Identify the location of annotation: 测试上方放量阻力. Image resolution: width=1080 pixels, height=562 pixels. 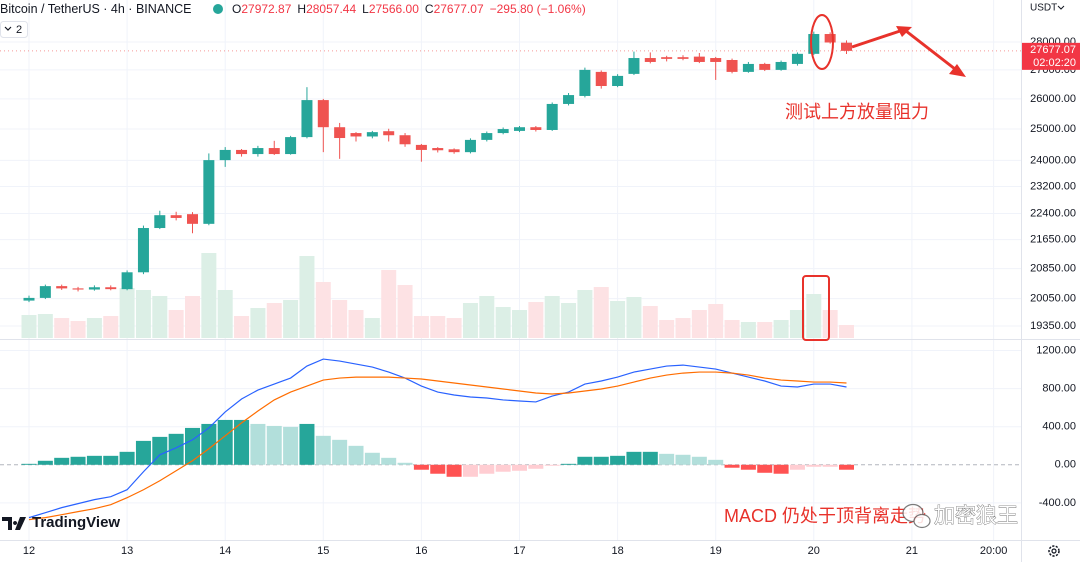
(857, 112).